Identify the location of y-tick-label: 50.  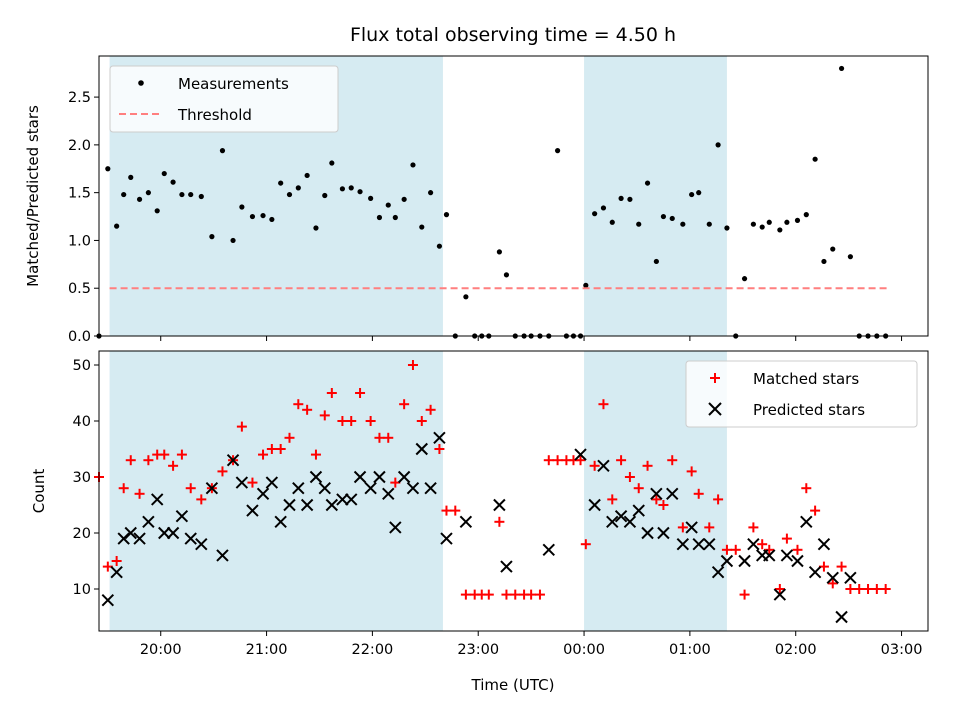
(82, 366).